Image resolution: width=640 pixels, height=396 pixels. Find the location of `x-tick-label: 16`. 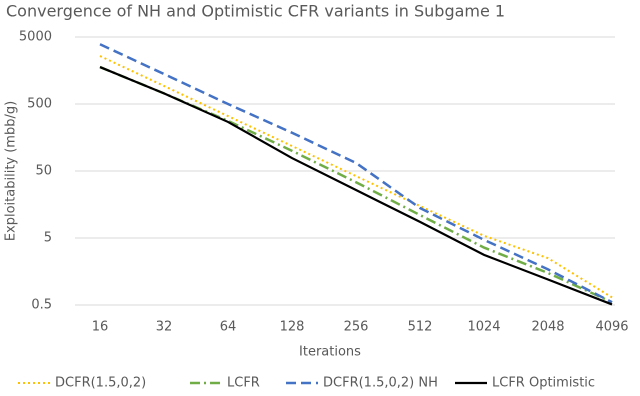

x-tick-label: 16 is located at coordinates (100, 327).